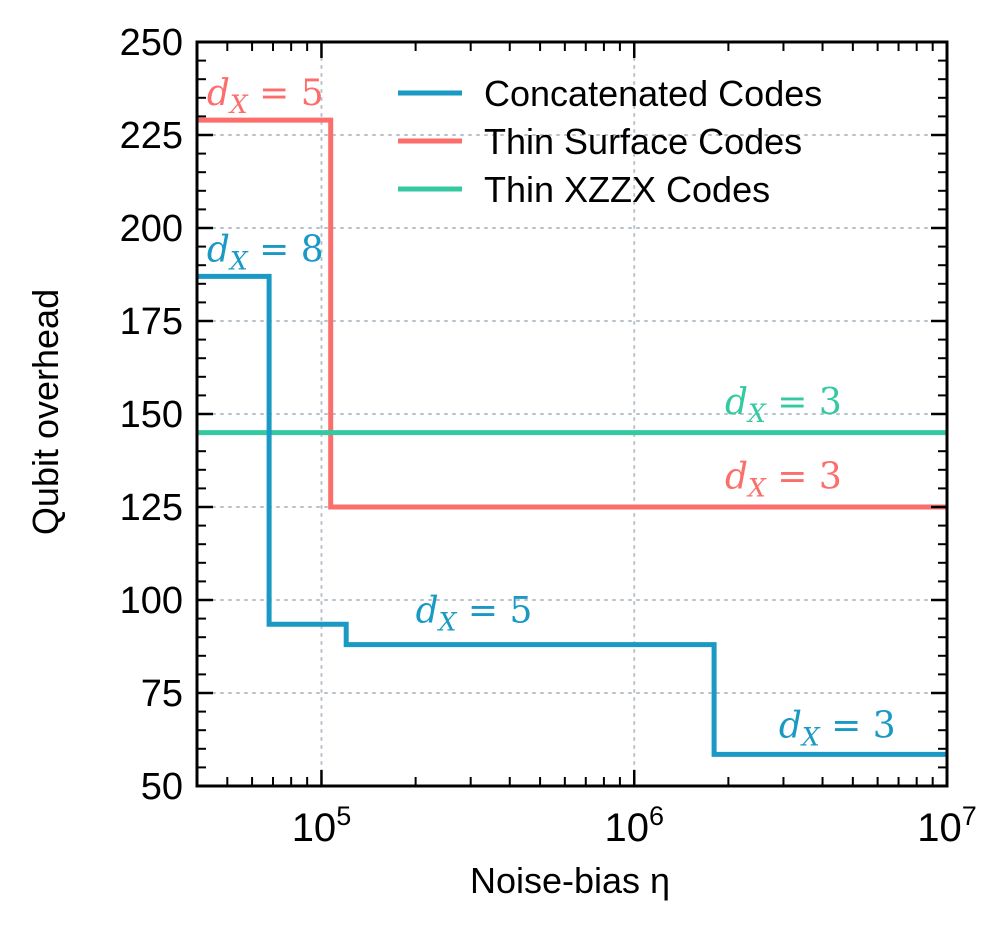 The width and height of the screenshot is (996, 932). Describe the element at coordinates (634, 825) in the screenshot. I see `x-tick-label: 10⁶` at that location.